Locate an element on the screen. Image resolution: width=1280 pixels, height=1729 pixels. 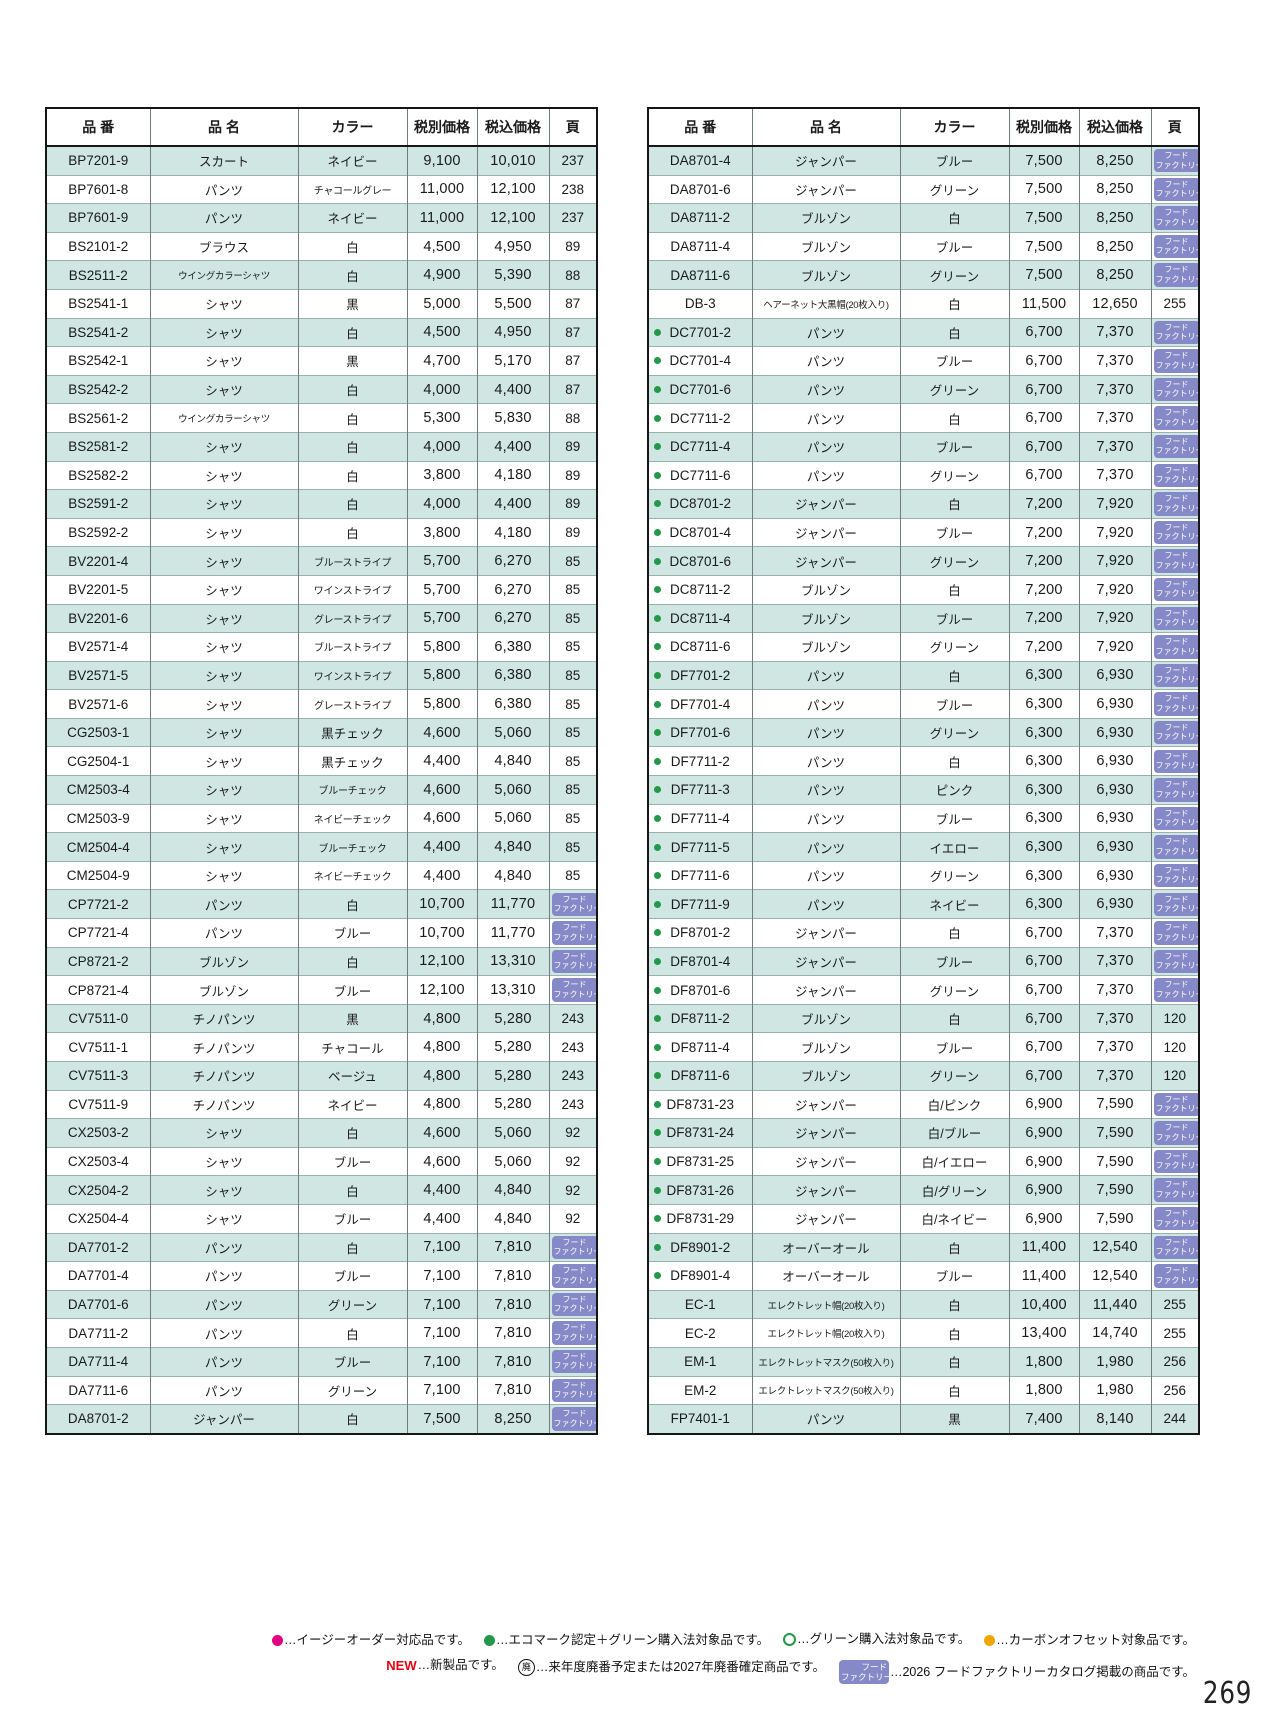
color-cell: 黒チェック is located at coordinates (352, 732).